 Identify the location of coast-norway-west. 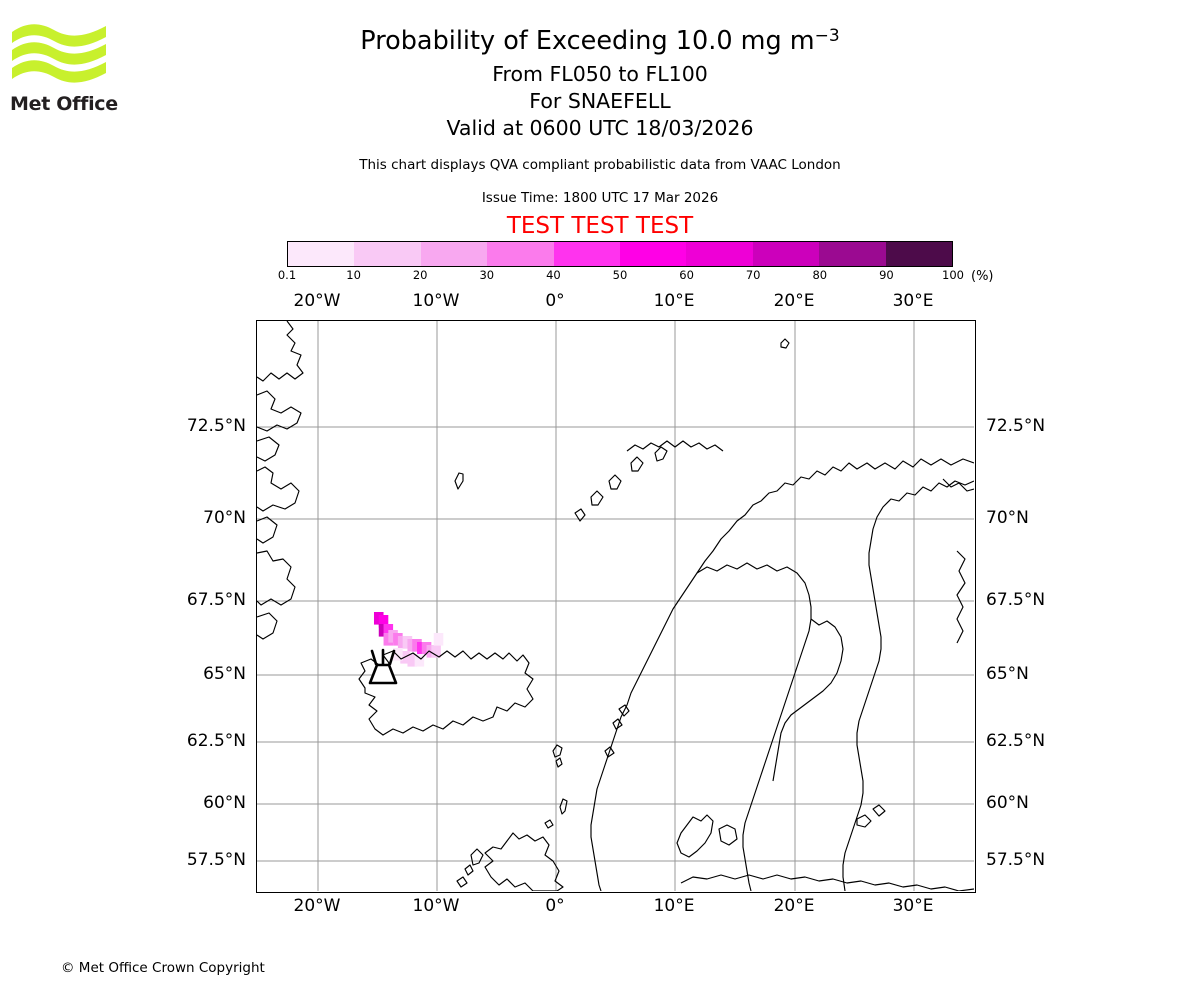
(782, 674).